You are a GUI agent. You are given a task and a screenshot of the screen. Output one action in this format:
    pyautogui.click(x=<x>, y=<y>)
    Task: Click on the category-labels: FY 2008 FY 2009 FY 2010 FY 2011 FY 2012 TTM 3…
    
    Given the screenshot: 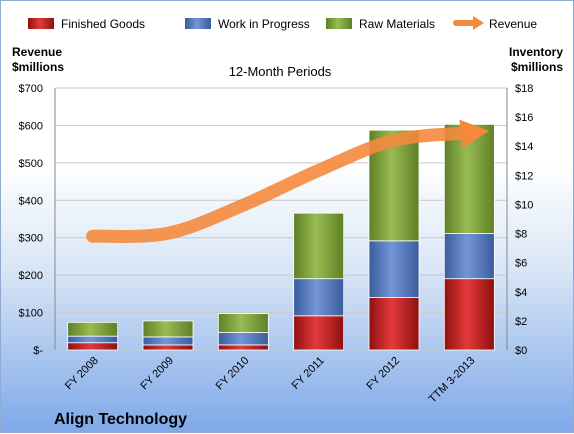 What is the action you would take?
    pyautogui.click(x=270, y=380)
    